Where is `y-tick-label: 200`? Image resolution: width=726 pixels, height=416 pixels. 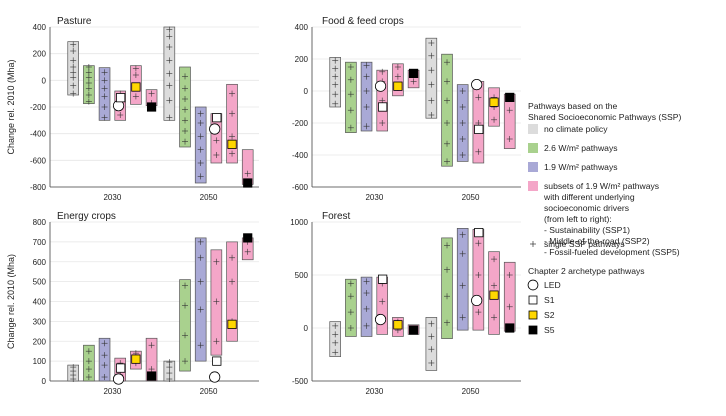 y-tick-label: 200 is located at coordinates (40, 54).